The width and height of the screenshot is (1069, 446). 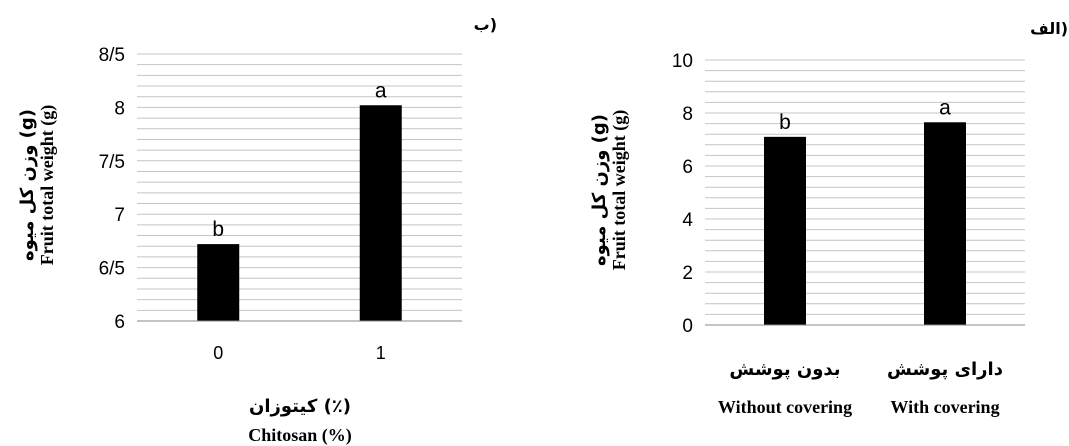 I want to click on y-ticks: 6 6/5 7 7/5 8 8/5, so click(x=112, y=189).